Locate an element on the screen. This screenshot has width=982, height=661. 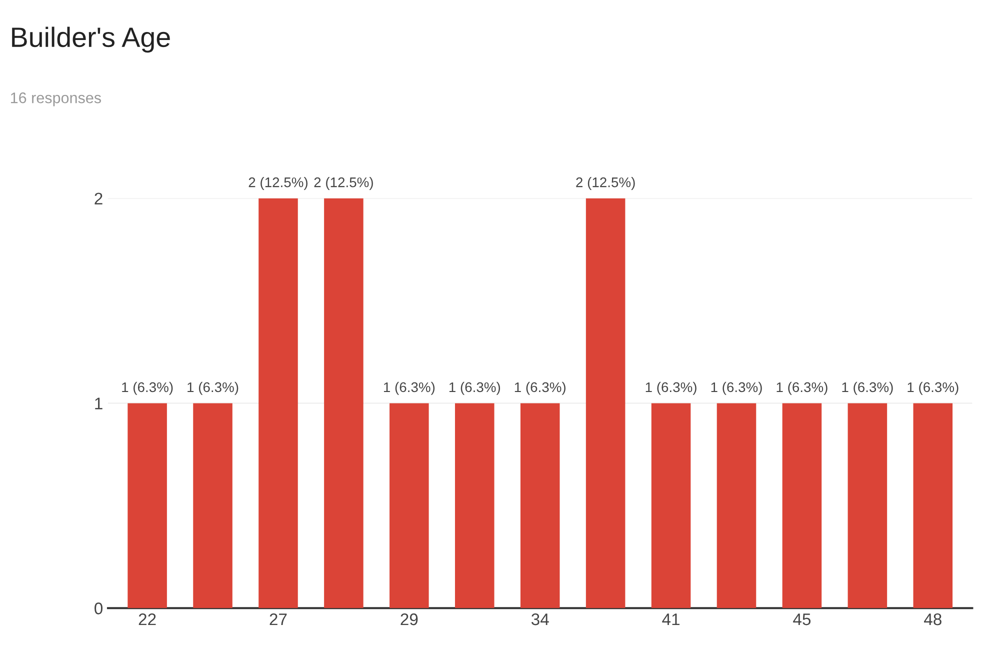
x-tick-label: 45 is located at coordinates (802, 620).